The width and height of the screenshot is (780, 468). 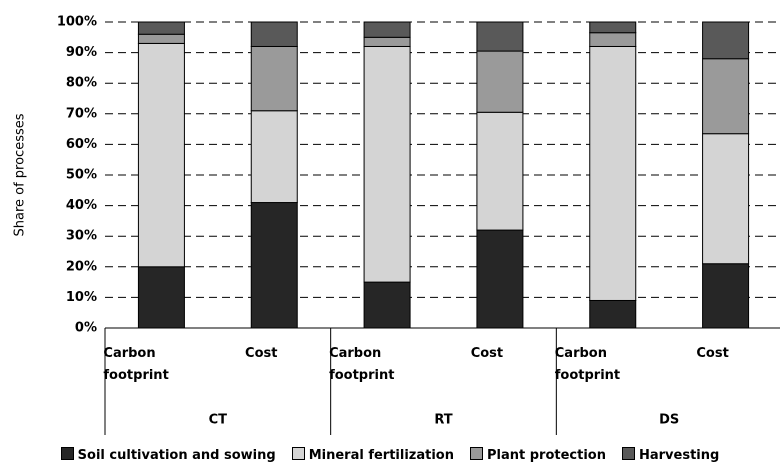 I want to click on legend-label: Mineral fertilization, so click(x=381, y=455).